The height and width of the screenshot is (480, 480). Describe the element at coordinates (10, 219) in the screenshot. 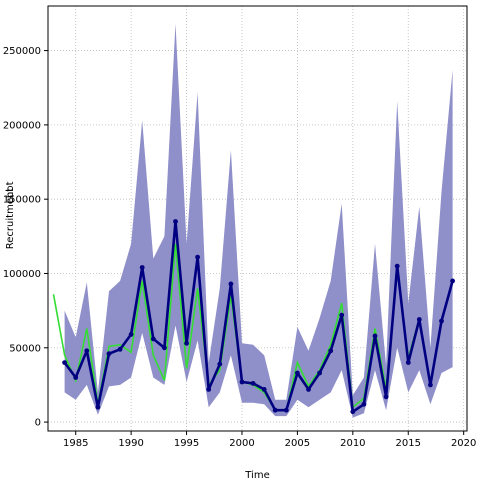

I see `y-axis-title: Recruitment` at that location.